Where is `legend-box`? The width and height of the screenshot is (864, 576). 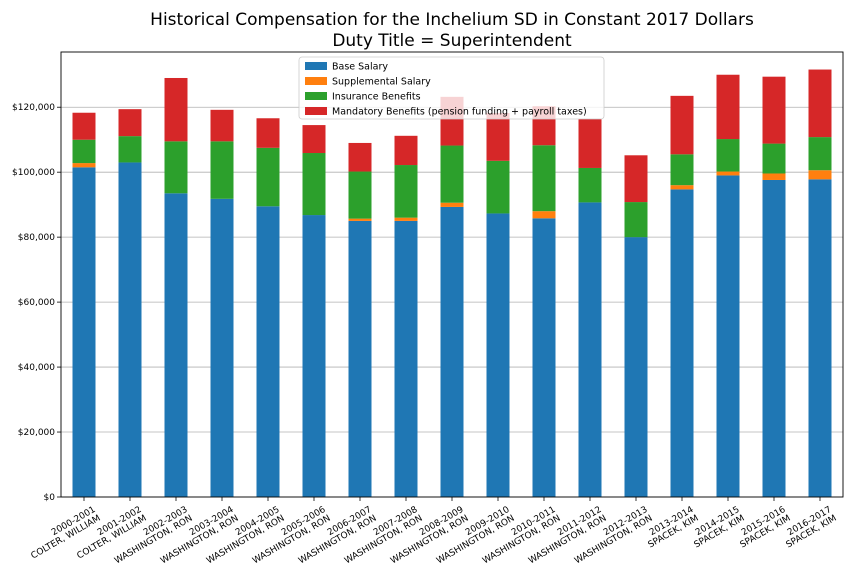 legend-box is located at coordinates (451, 88).